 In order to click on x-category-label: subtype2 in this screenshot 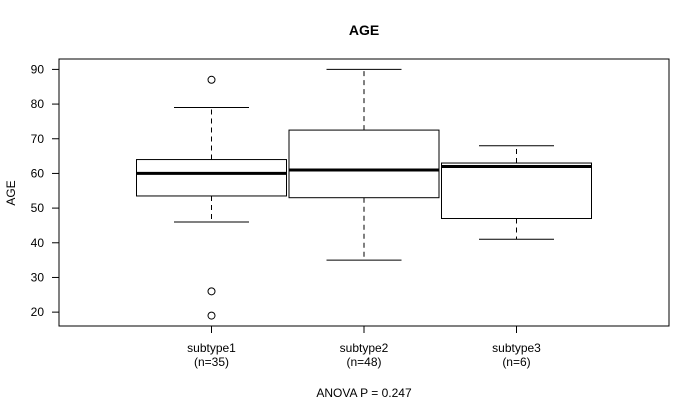, I will do `click(364, 348)`.